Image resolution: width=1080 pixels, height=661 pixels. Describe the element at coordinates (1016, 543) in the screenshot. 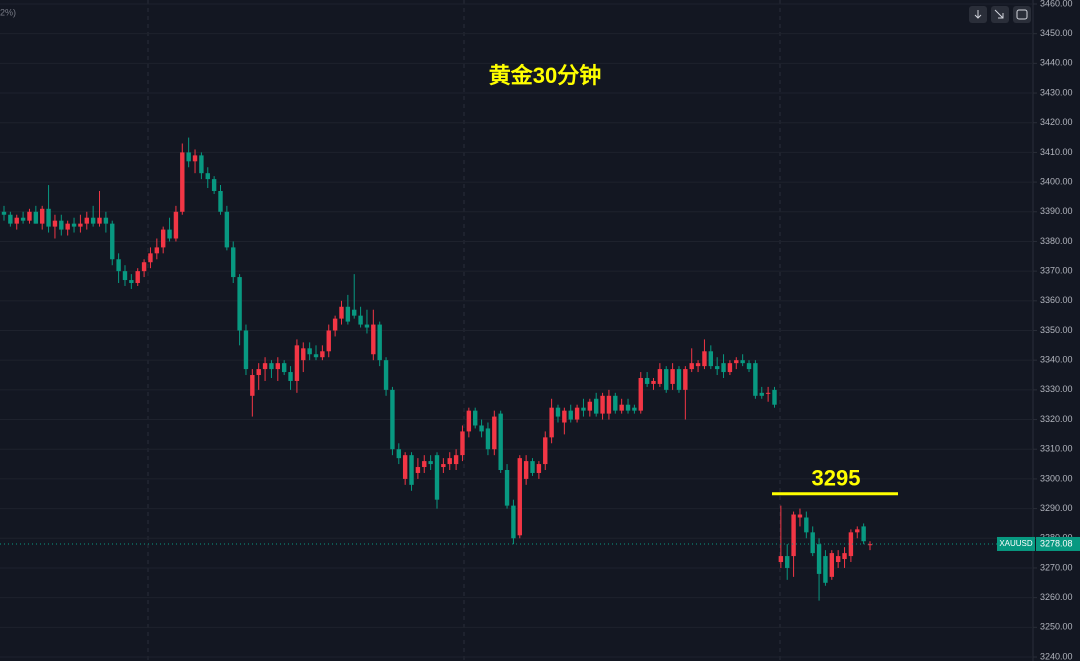

I see `last-price-tag` at that location.